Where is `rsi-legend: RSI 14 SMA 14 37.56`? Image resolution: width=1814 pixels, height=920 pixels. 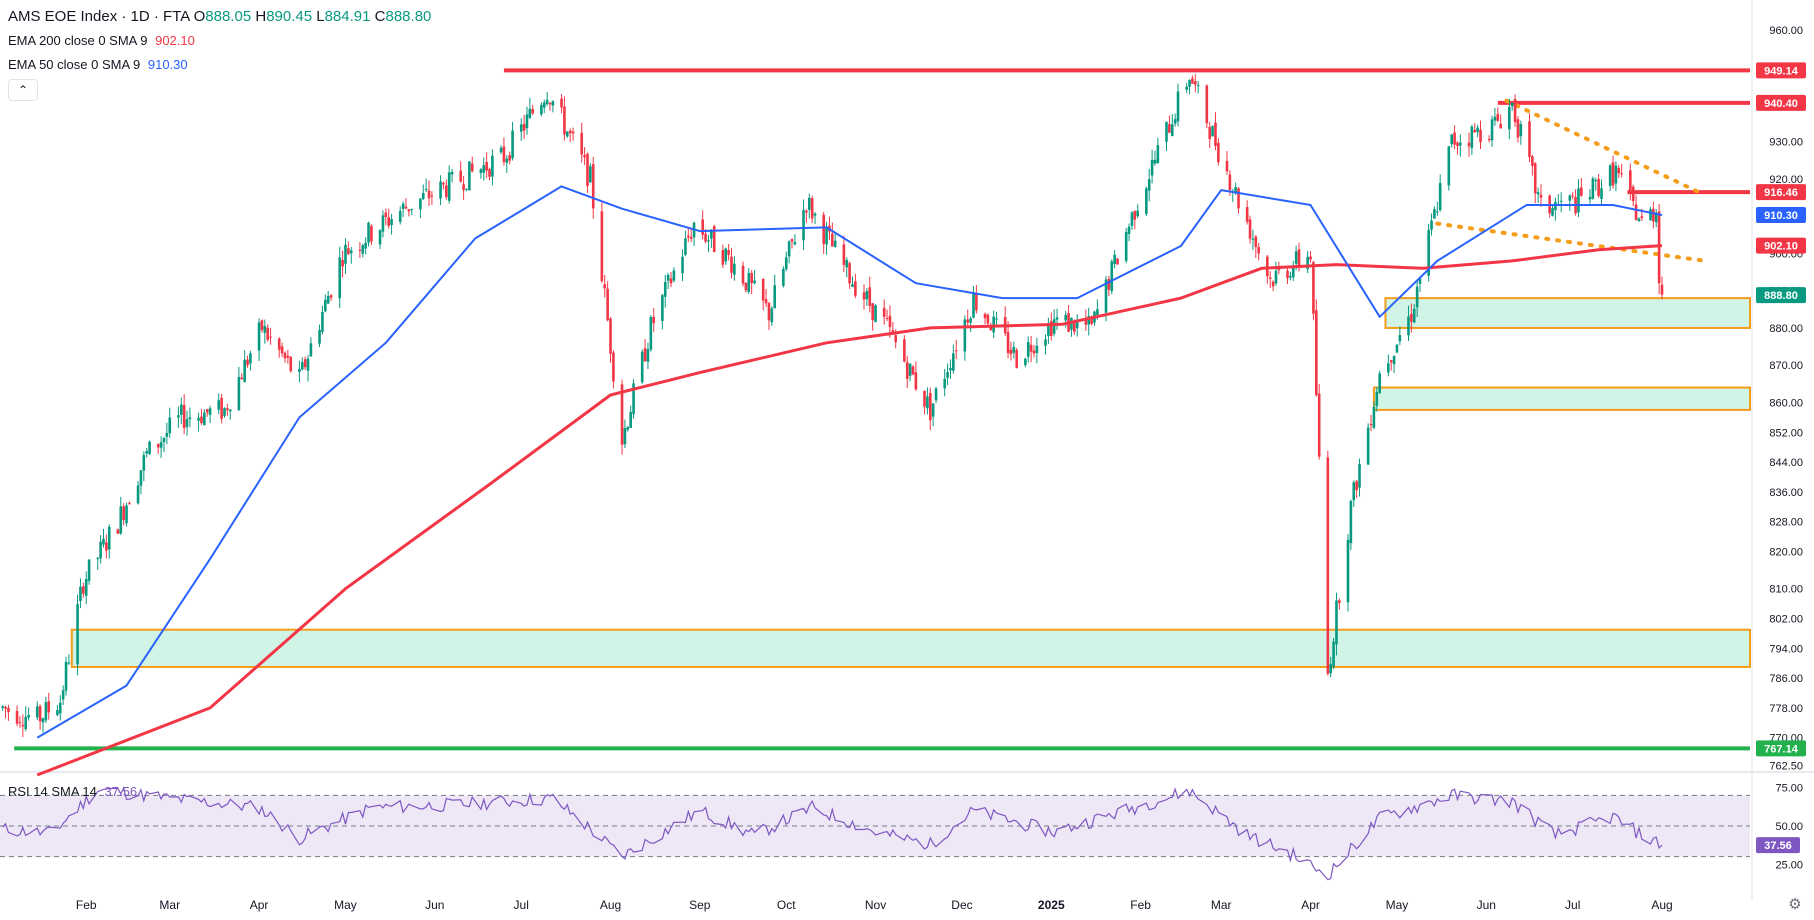
rsi-legend: RSI 14 SMA 14 37.56 is located at coordinates (72, 792).